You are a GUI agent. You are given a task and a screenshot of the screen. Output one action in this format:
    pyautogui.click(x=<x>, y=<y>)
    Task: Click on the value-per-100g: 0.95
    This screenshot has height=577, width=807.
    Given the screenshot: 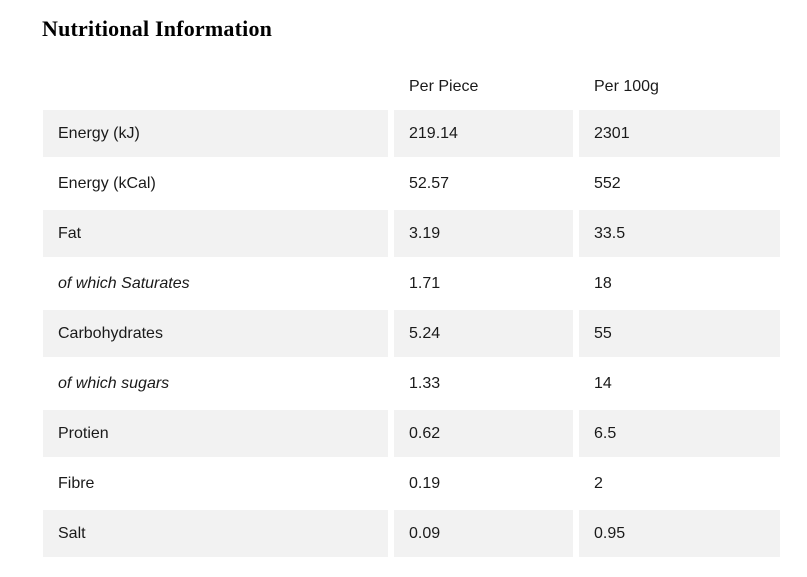 What is the action you would take?
    pyautogui.click(x=679, y=535)
    